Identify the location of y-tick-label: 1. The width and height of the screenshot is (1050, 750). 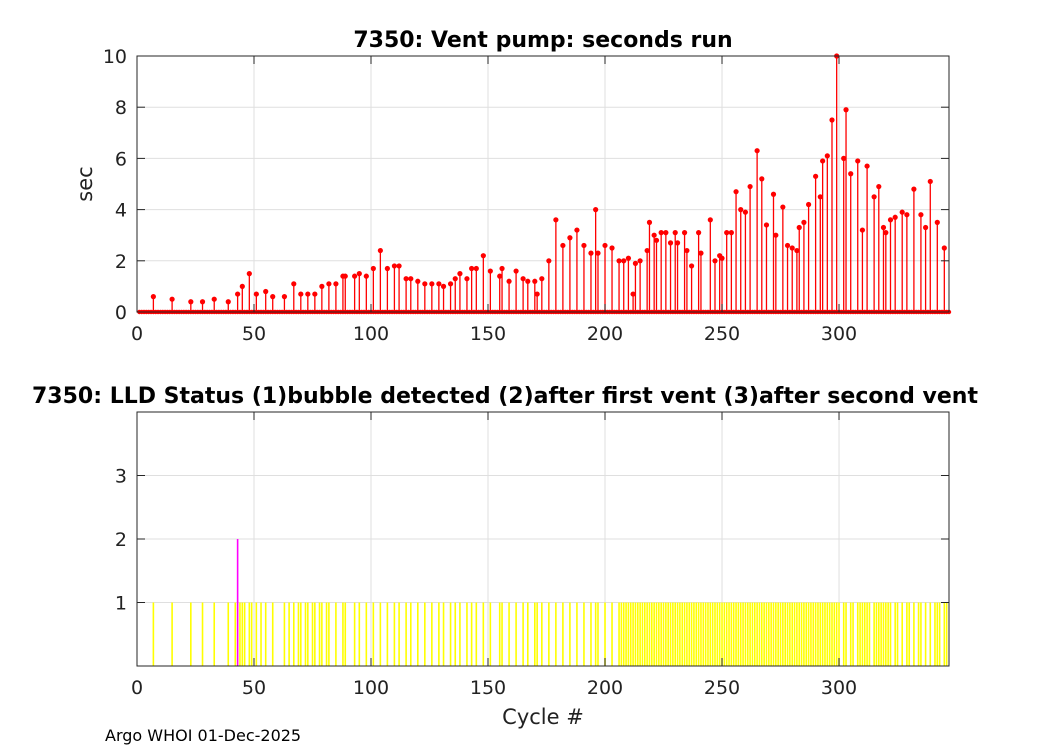
(121, 604).